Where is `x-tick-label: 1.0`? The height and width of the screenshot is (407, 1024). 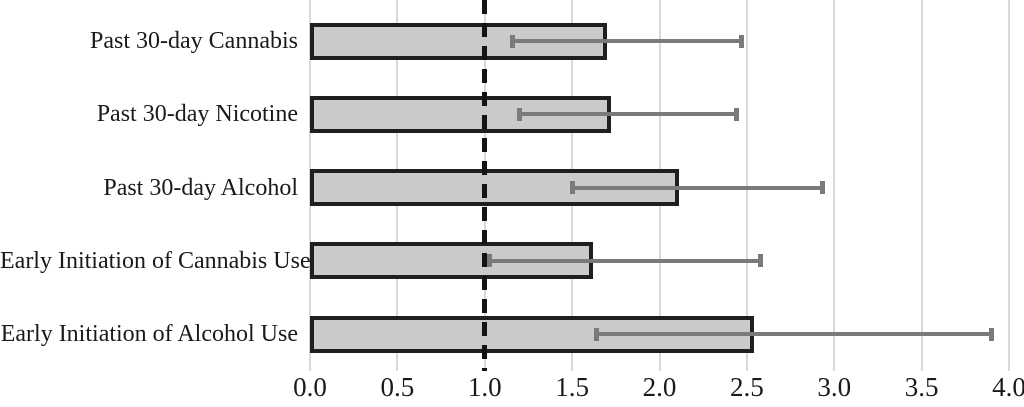
x-tick-label: 1.0 is located at coordinates (484, 387).